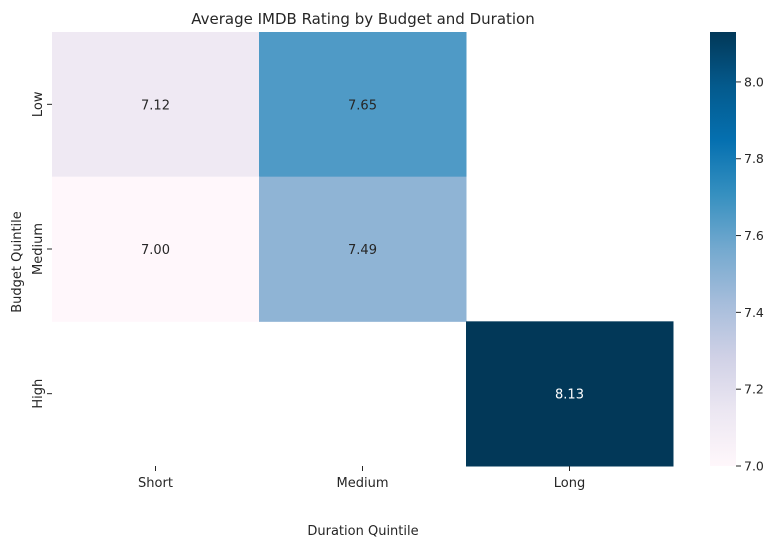 The height and width of the screenshot is (547, 776). I want to click on cell-value-label: 7.12, so click(155, 105).